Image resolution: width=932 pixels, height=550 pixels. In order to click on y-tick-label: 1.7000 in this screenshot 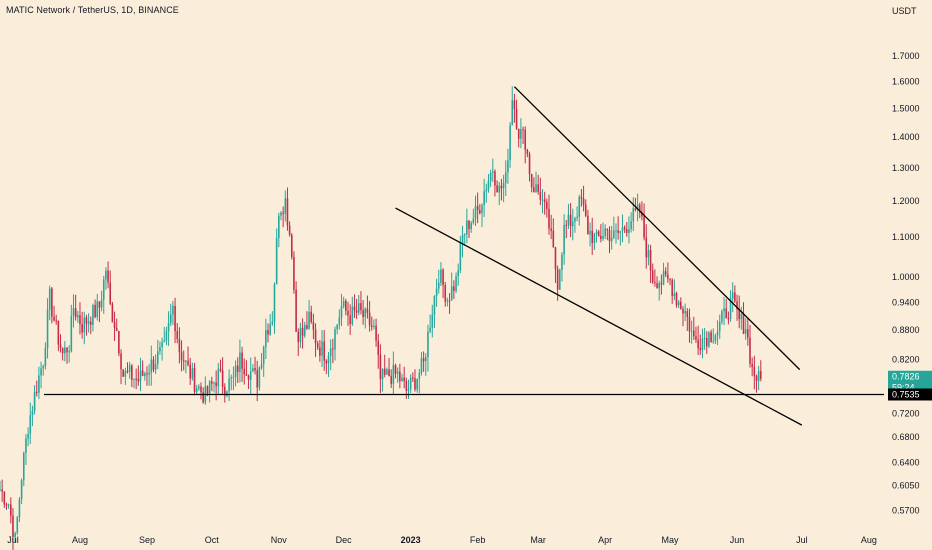, I will do `click(906, 56)`.